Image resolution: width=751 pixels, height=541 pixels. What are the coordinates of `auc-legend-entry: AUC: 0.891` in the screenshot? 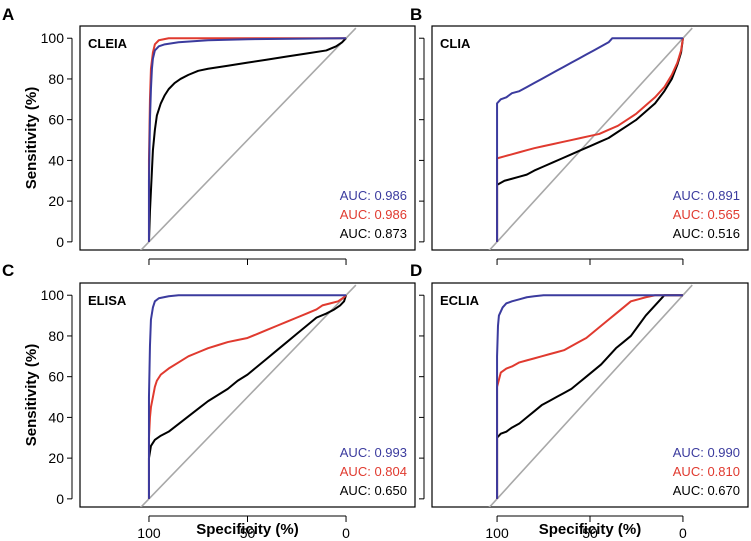 It's located at (706, 195).